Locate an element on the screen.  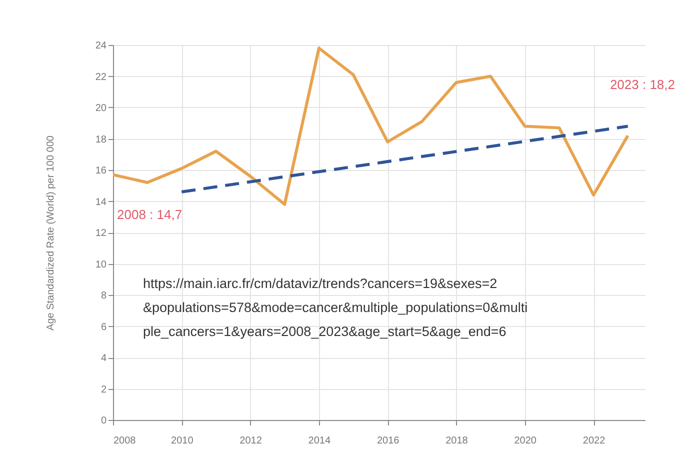
y-tick-label: 24 is located at coordinates (101, 46).